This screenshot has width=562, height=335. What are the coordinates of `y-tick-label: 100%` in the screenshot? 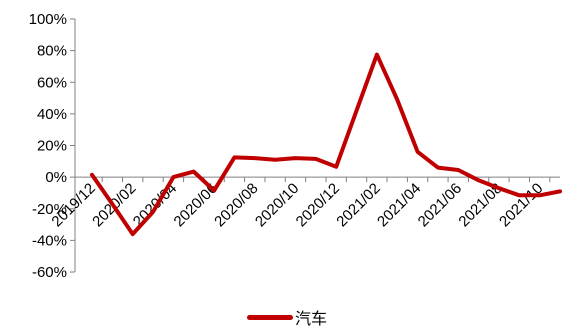 It's located at (48, 19).